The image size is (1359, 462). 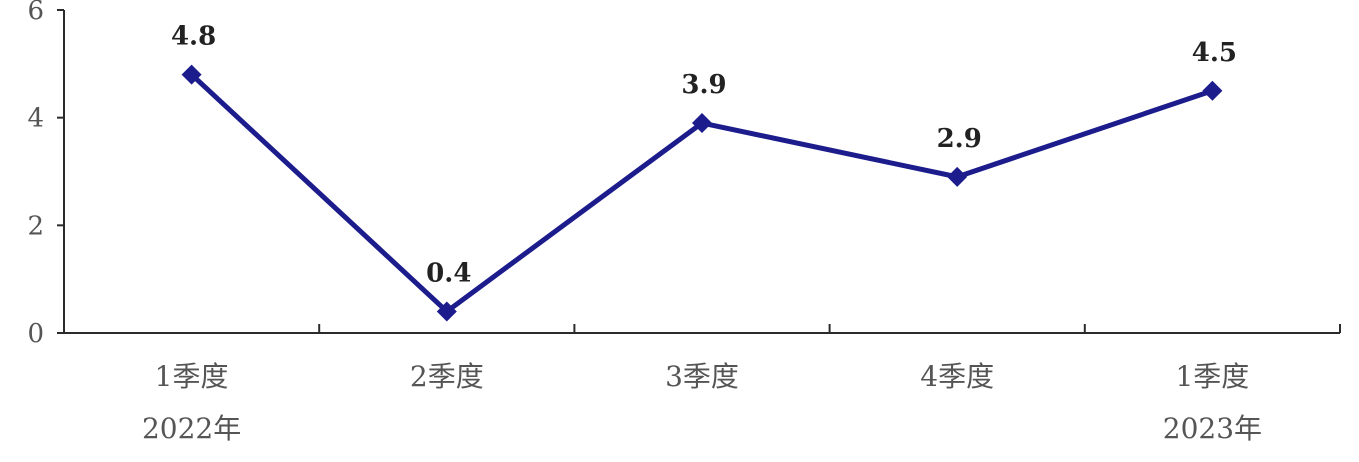 What do you see at coordinates (447, 376) in the screenshot?
I see `x-tick-label: 2季度` at bounding box center [447, 376].